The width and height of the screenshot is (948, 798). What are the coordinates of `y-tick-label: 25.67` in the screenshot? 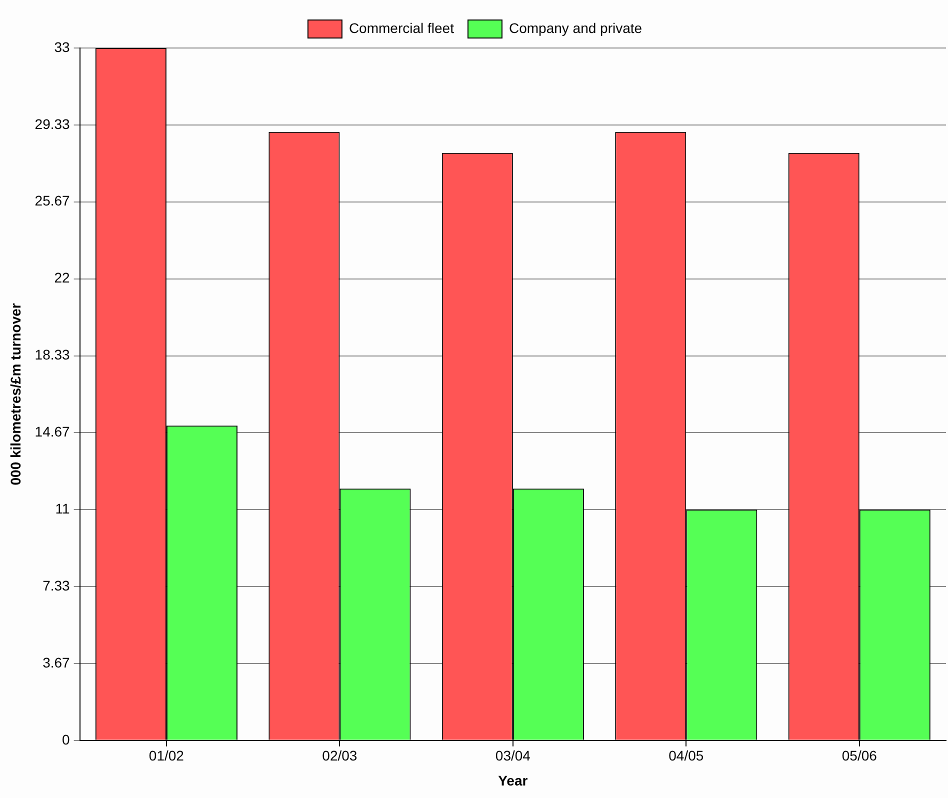 It's located at (52, 200).